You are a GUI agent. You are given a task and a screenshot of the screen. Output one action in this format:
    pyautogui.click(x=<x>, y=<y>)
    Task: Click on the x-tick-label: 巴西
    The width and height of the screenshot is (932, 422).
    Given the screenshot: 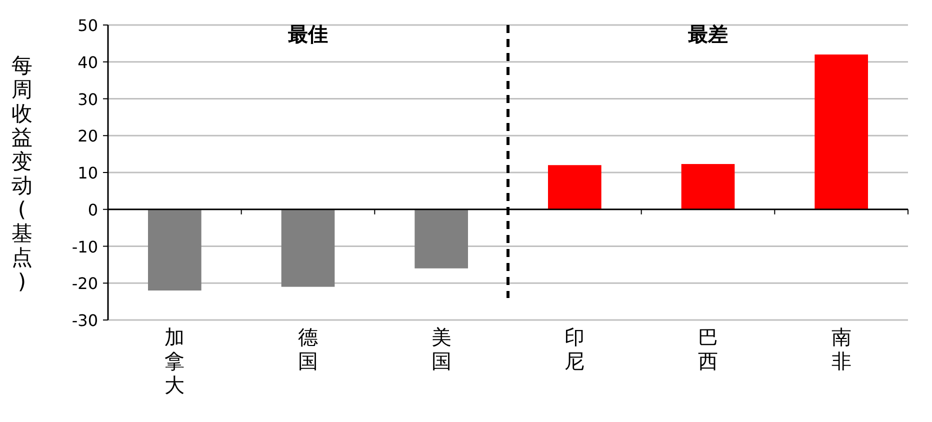 What is the action you would take?
    pyautogui.click(x=708, y=349)
    